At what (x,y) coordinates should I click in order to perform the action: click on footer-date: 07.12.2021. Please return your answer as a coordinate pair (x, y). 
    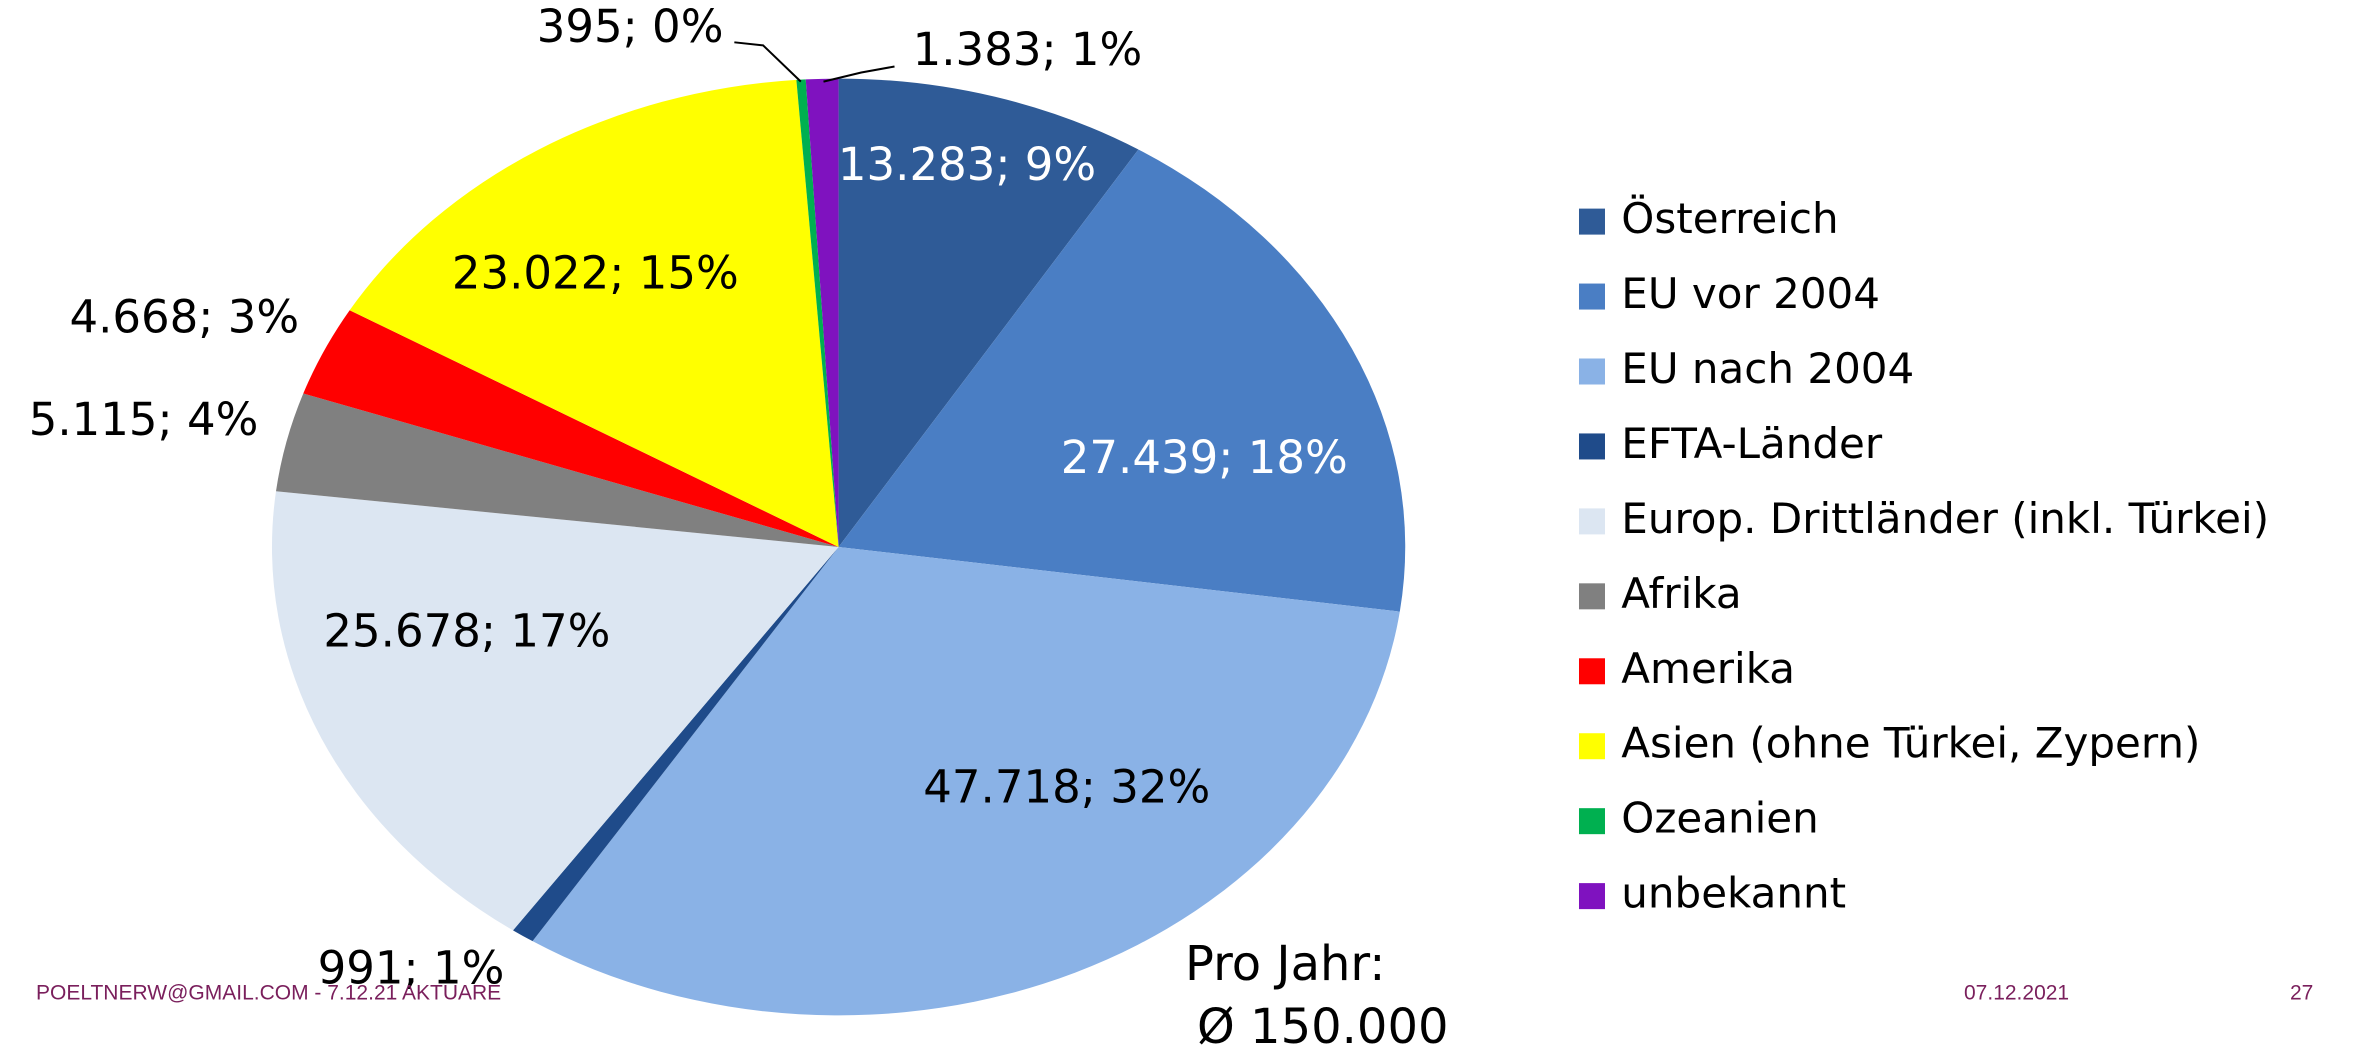
    Looking at the image, I should click on (2016, 993).